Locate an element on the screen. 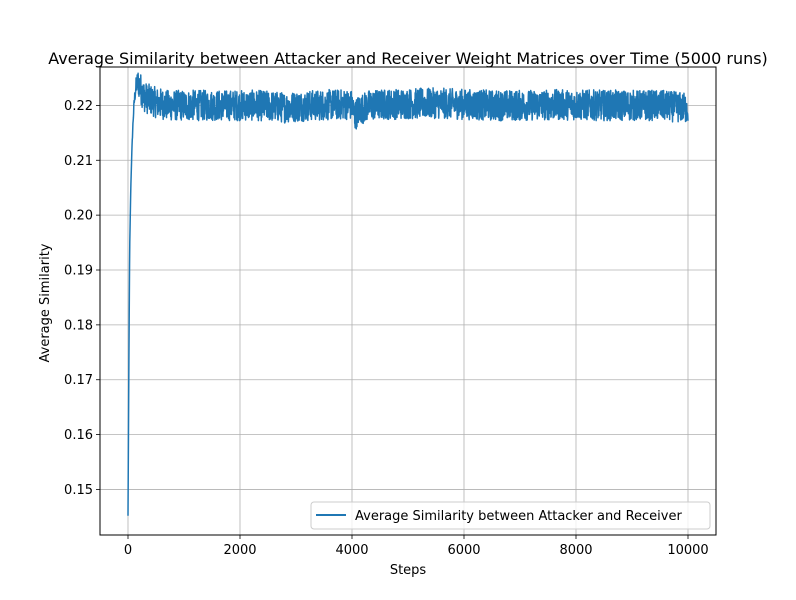 Image resolution: width=796 pixels, height=600 pixels. y-tick-label: 0.18 is located at coordinates (78, 325).